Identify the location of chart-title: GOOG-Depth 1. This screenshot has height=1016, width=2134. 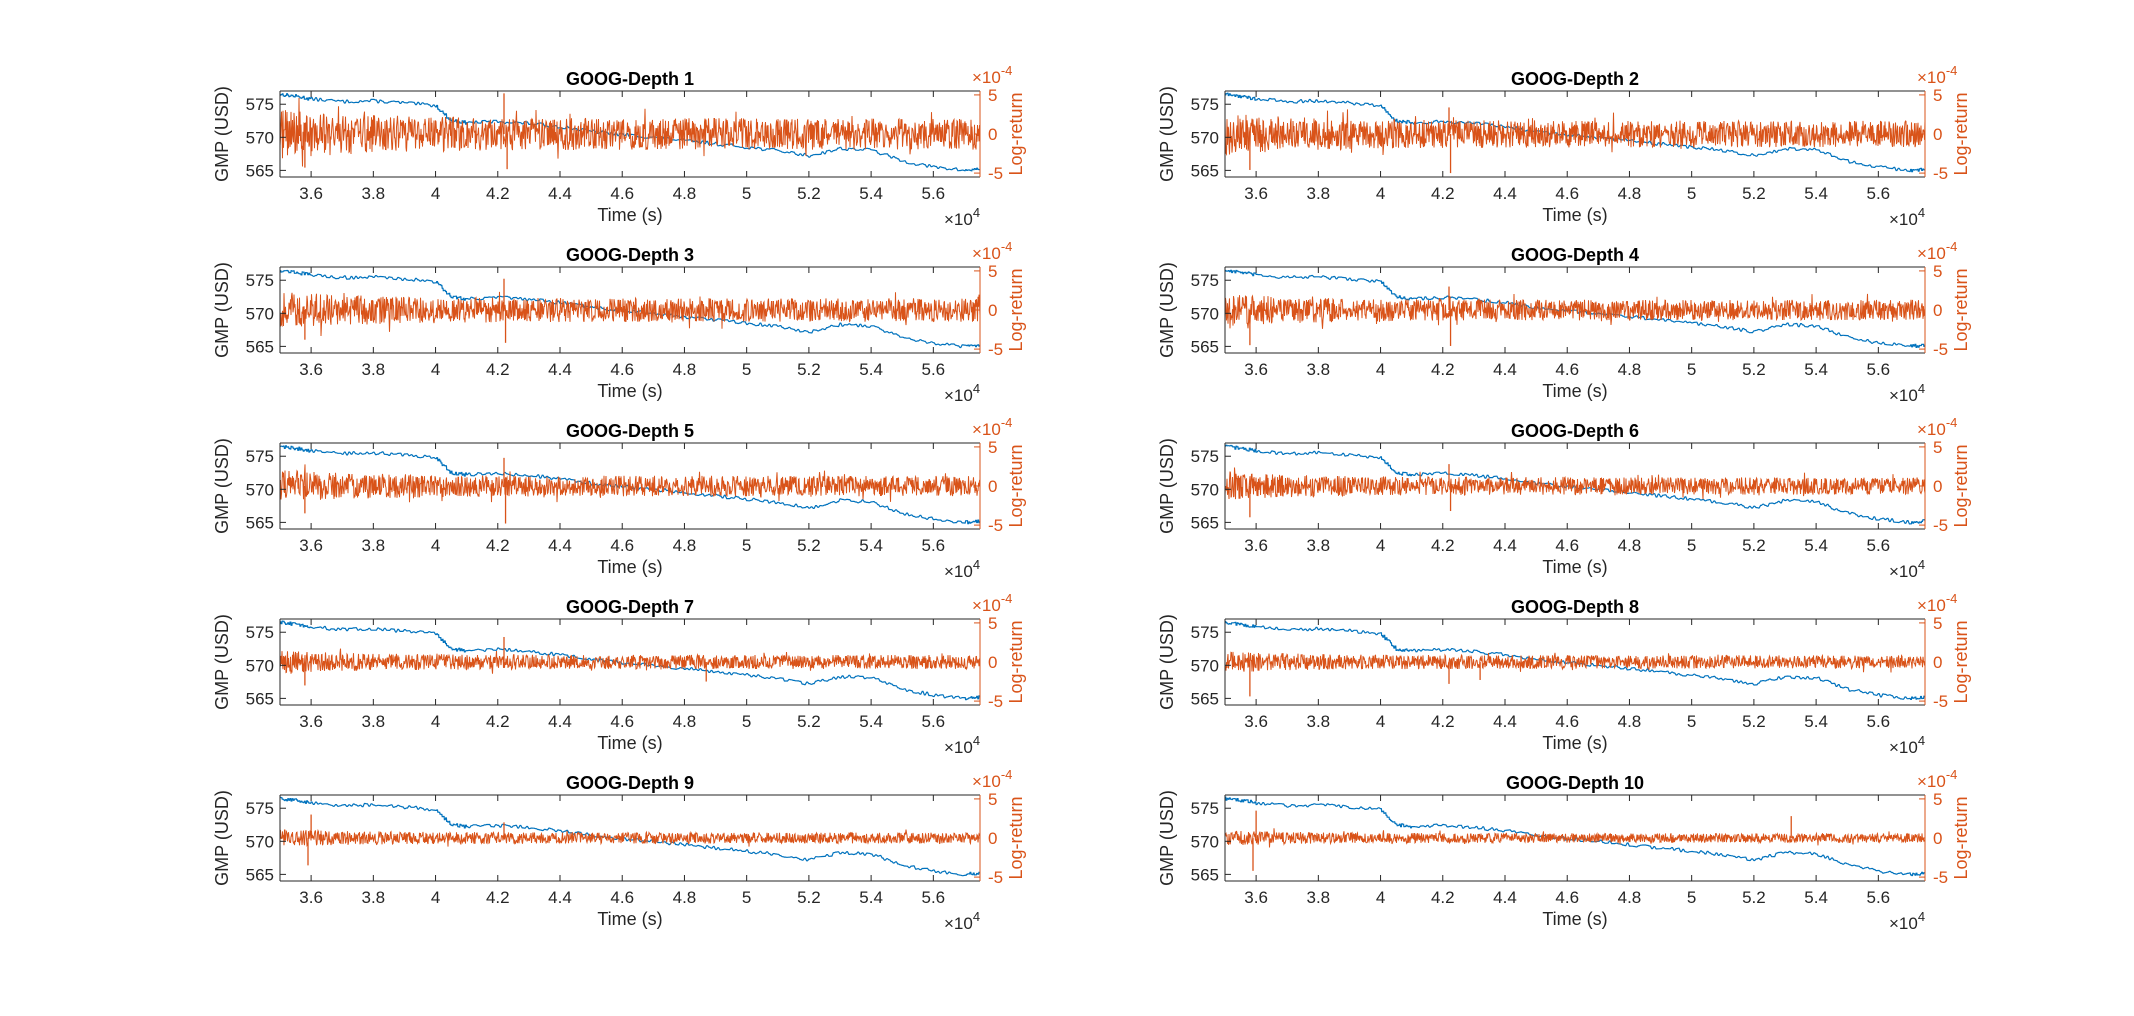
(630, 79).